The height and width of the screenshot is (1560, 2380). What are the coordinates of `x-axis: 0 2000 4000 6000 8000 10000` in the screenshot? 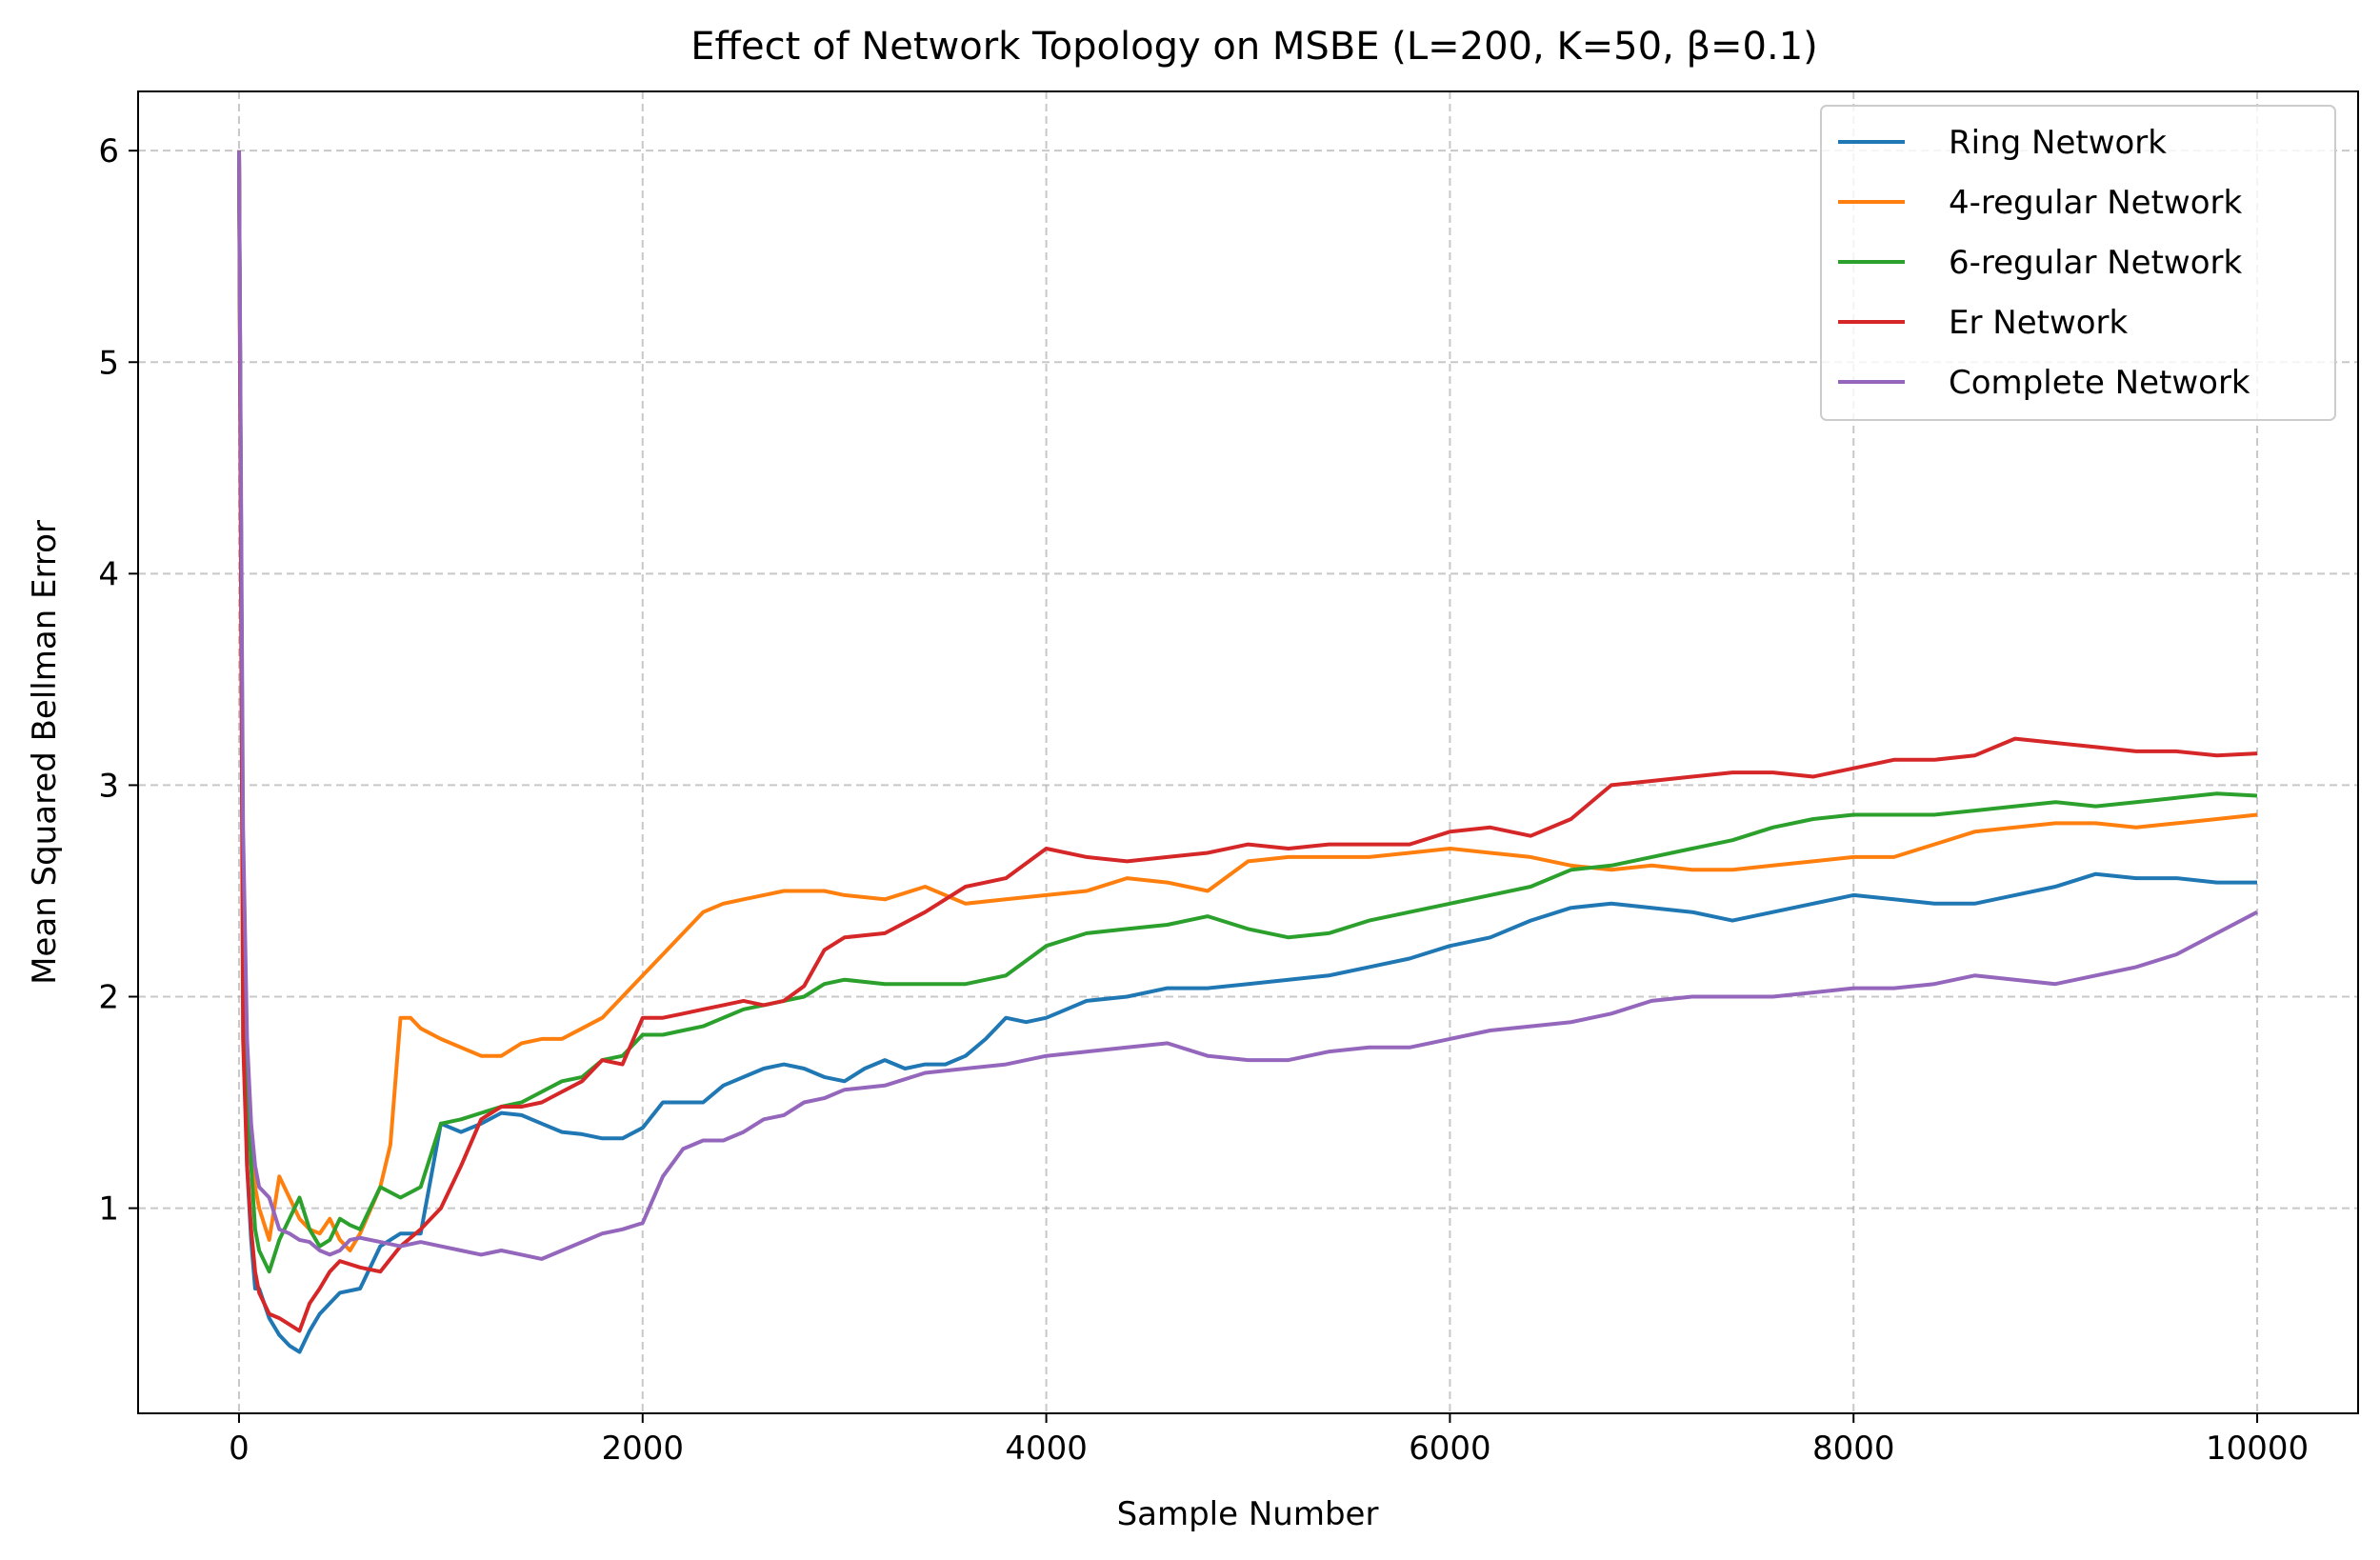 It's located at (1269, 1440).